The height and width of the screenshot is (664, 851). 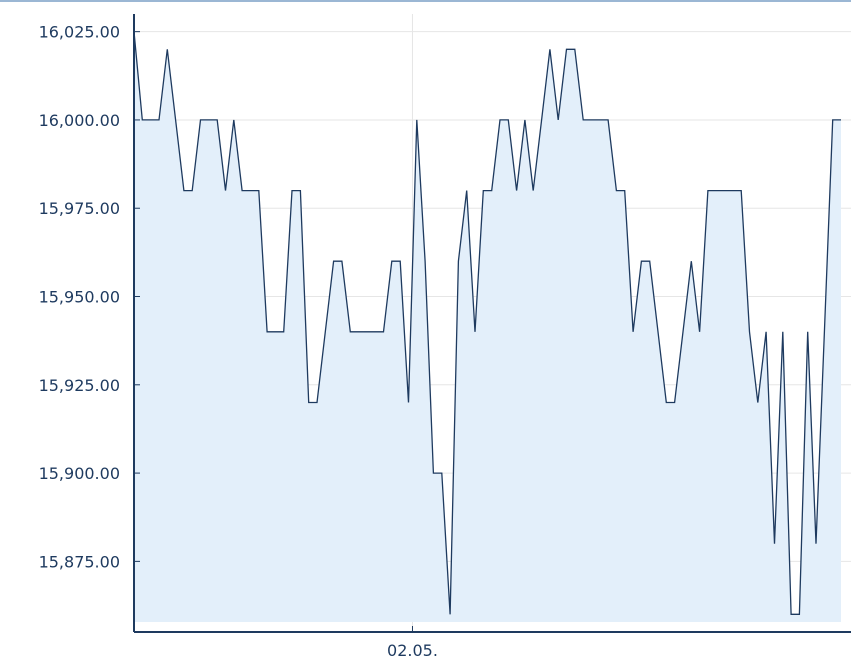 What do you see at coordinates (79, 561) in the screenshot?
I see `y-tick-label: 15,875.00` at bounding box center [79, 561].